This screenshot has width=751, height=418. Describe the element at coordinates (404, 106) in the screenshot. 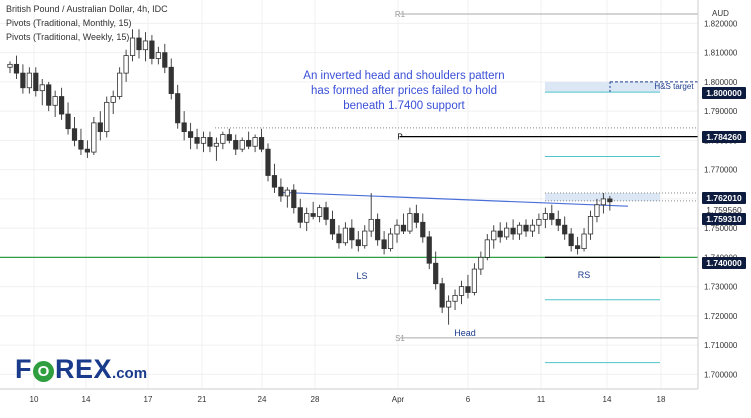

I see `annotation-line-3: beneath 1.7400 support` at that location.